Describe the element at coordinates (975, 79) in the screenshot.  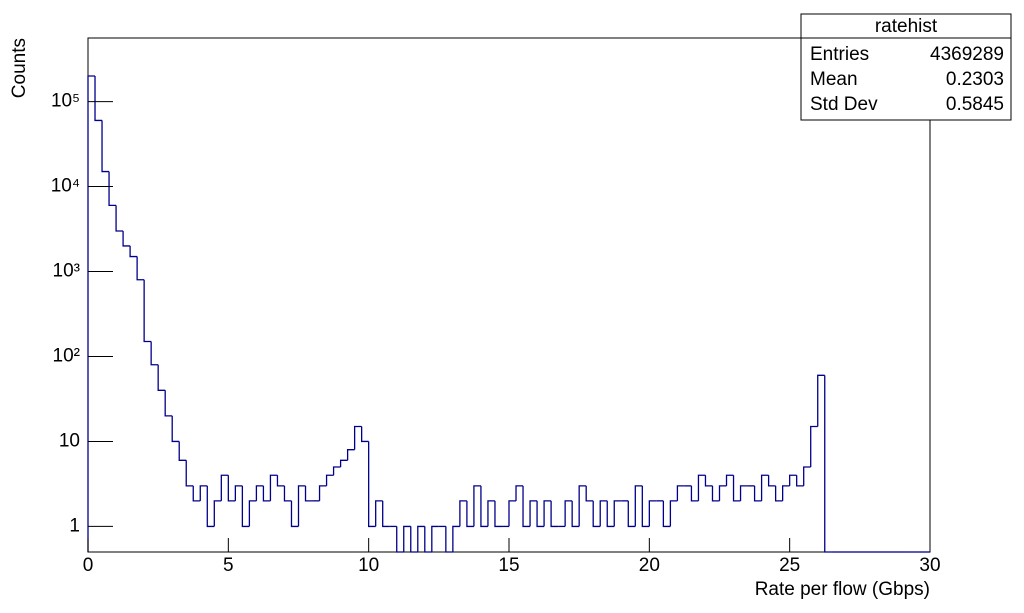
I see `stats-value: 0.2303` at that location.